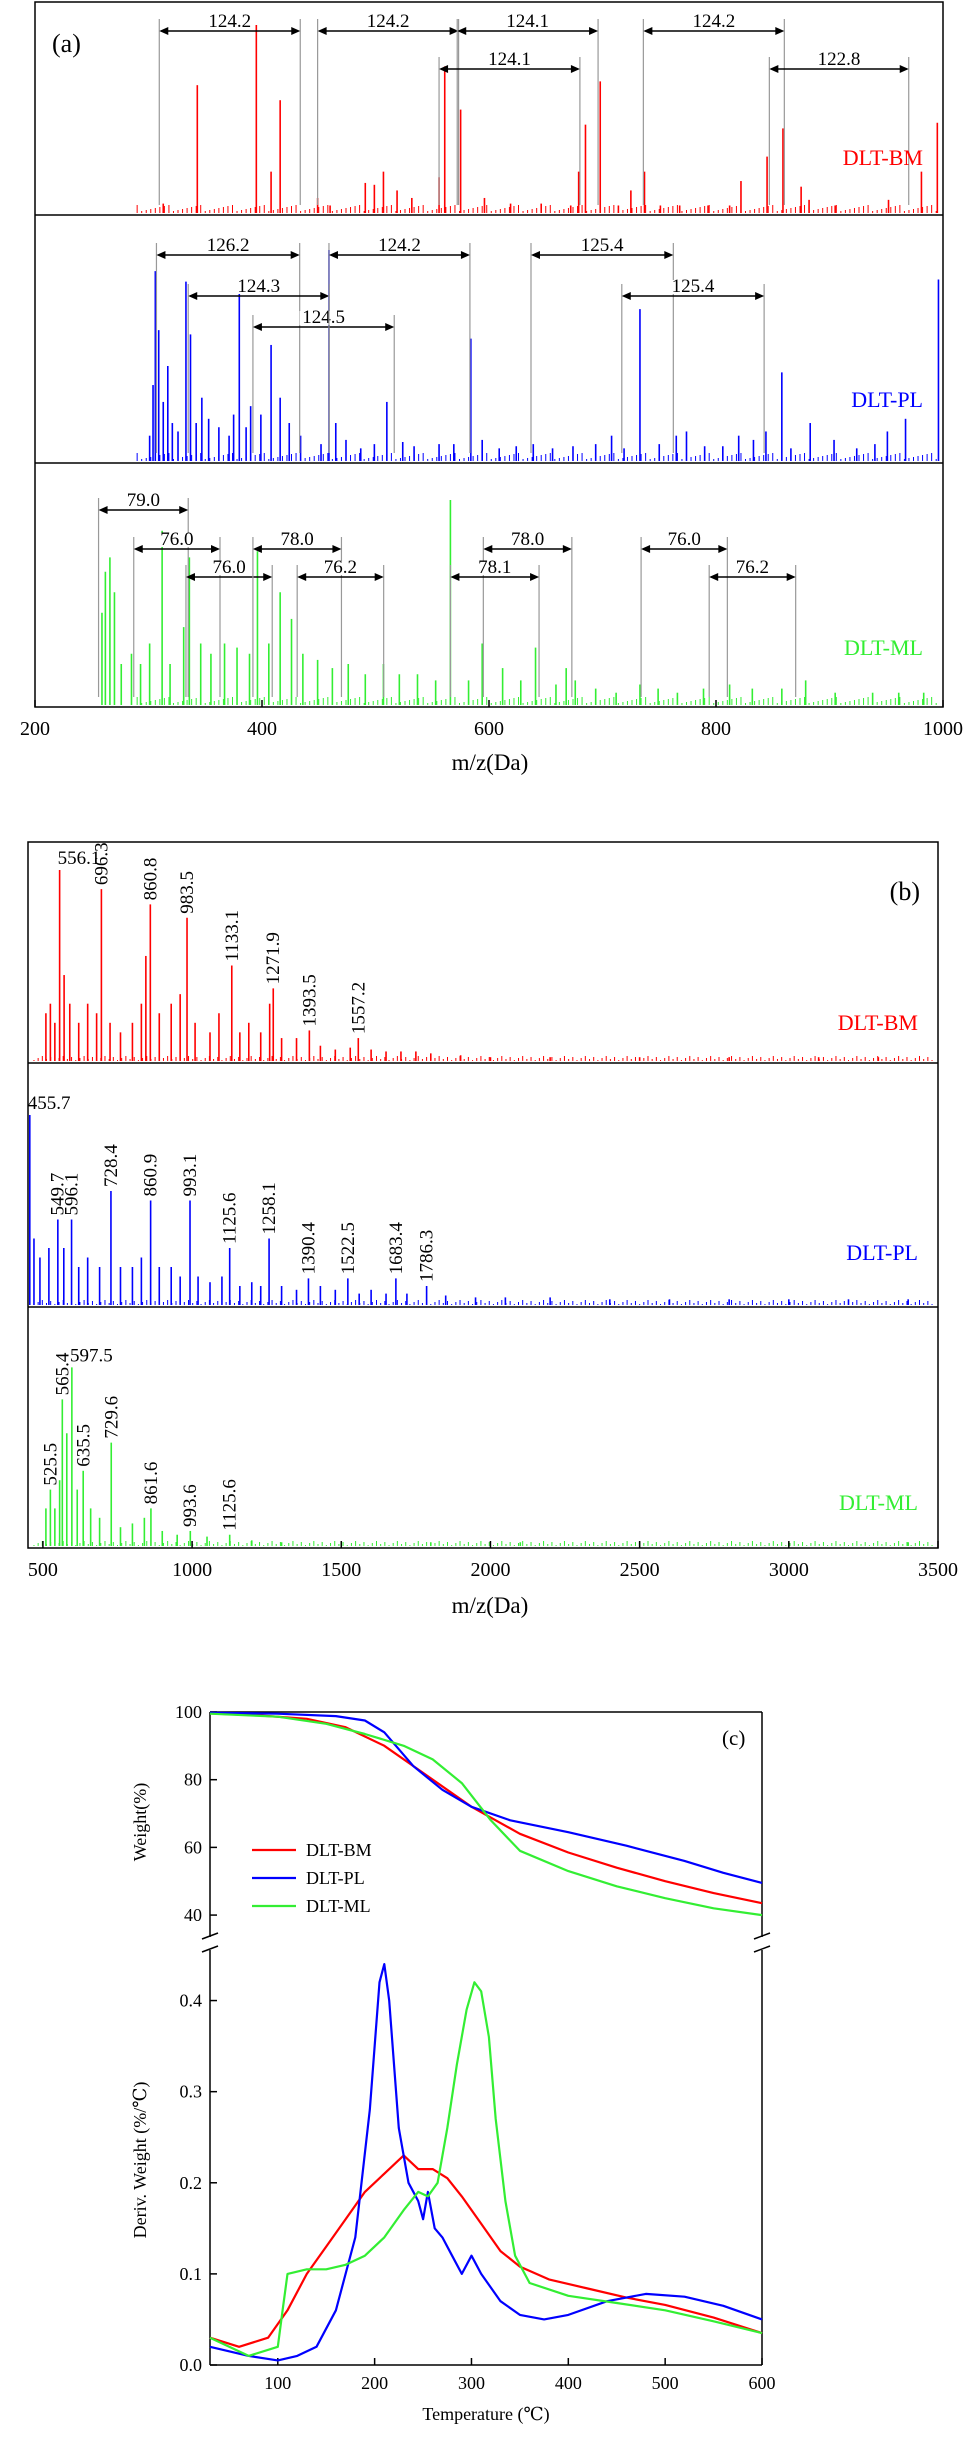 The image size is (980, 2448). What do you see at coordinates (887, 399) in the screenshot?
I see `series-label-dlt-pl: DLT-PL` at bounding box center [887, 399].